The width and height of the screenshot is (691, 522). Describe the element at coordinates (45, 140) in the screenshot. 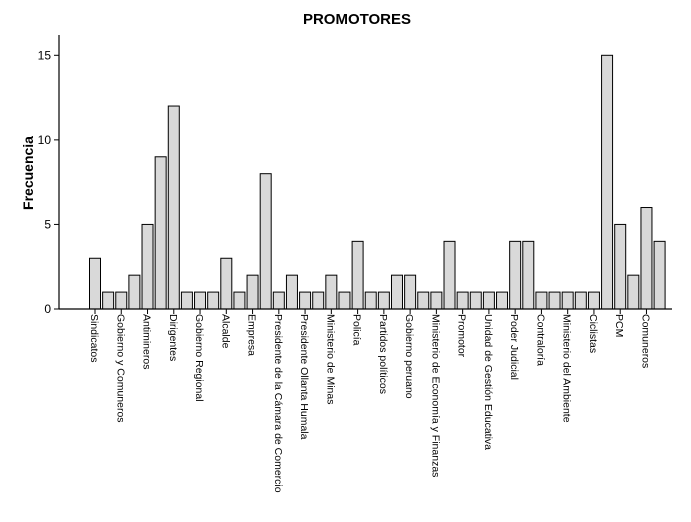

I see `y-tick-label: 10` at that location.